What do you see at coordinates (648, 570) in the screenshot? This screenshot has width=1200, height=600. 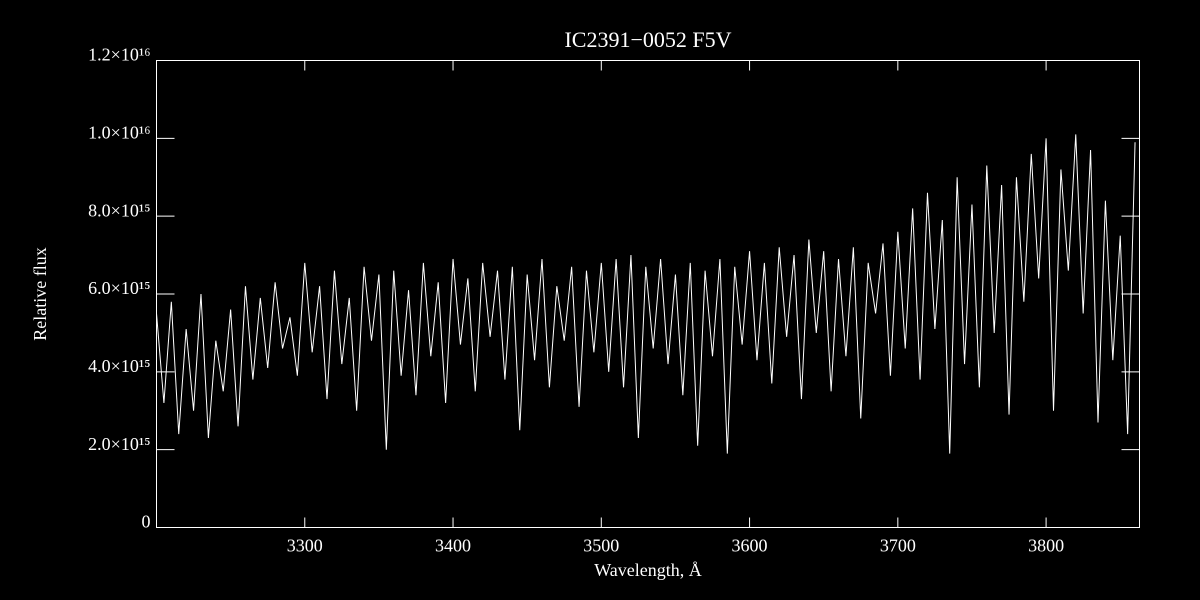 I see `x-axis-label: Wavelength, Å` at bounding box center [648, 570].